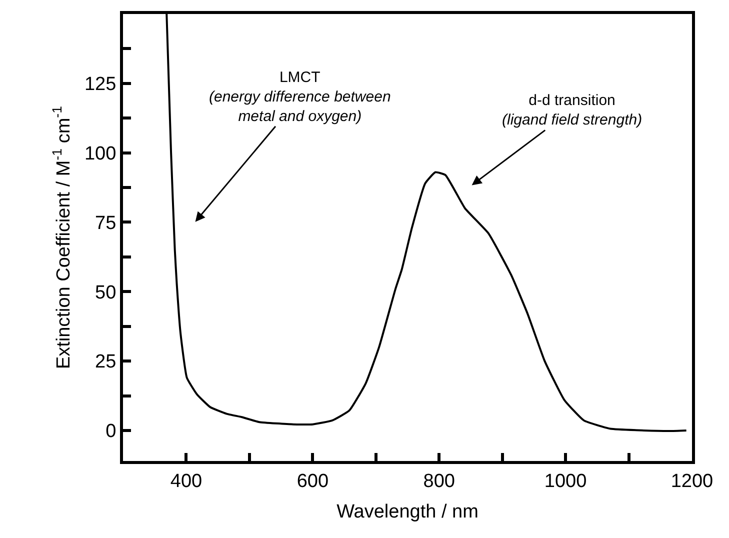  I want to click on x-tick-label: 600, so click(312, 481).